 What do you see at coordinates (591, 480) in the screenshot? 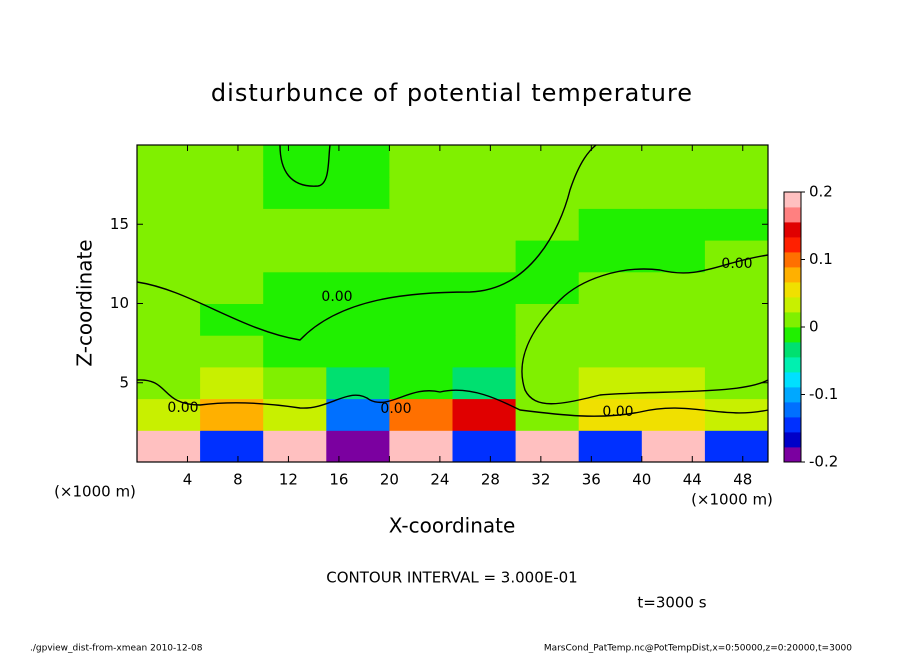
I see `x-tick-label: 36` at bounding box center [591, 480].